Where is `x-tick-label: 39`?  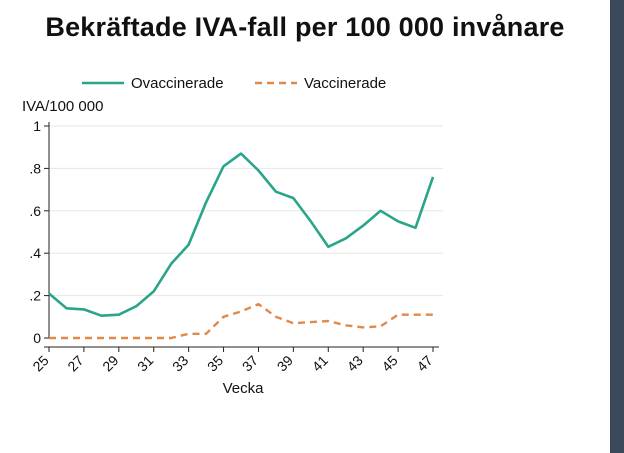 x-tick-label: 39 is located at coordinates (285, 363).